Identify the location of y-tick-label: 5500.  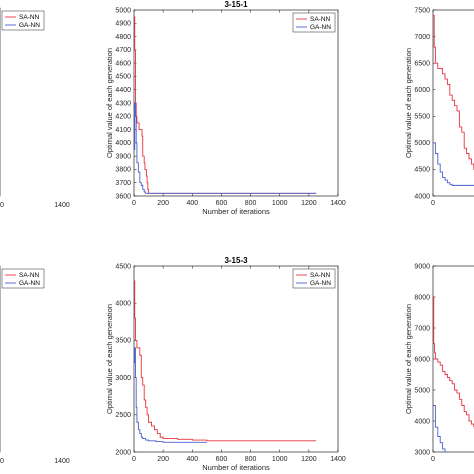
(422, 117).